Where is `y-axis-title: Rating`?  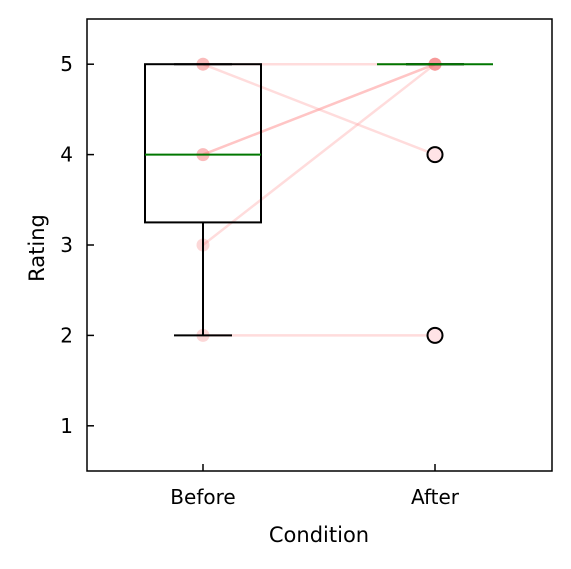
y-axis-title: Rating is located at coordinates (37, 248).